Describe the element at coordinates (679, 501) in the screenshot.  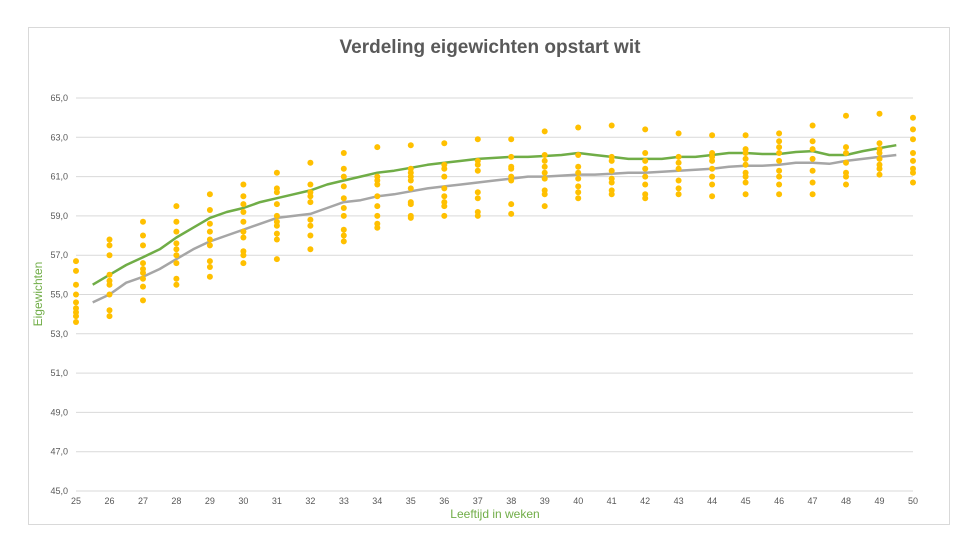
I see `x-tick-label: 43` at that location.